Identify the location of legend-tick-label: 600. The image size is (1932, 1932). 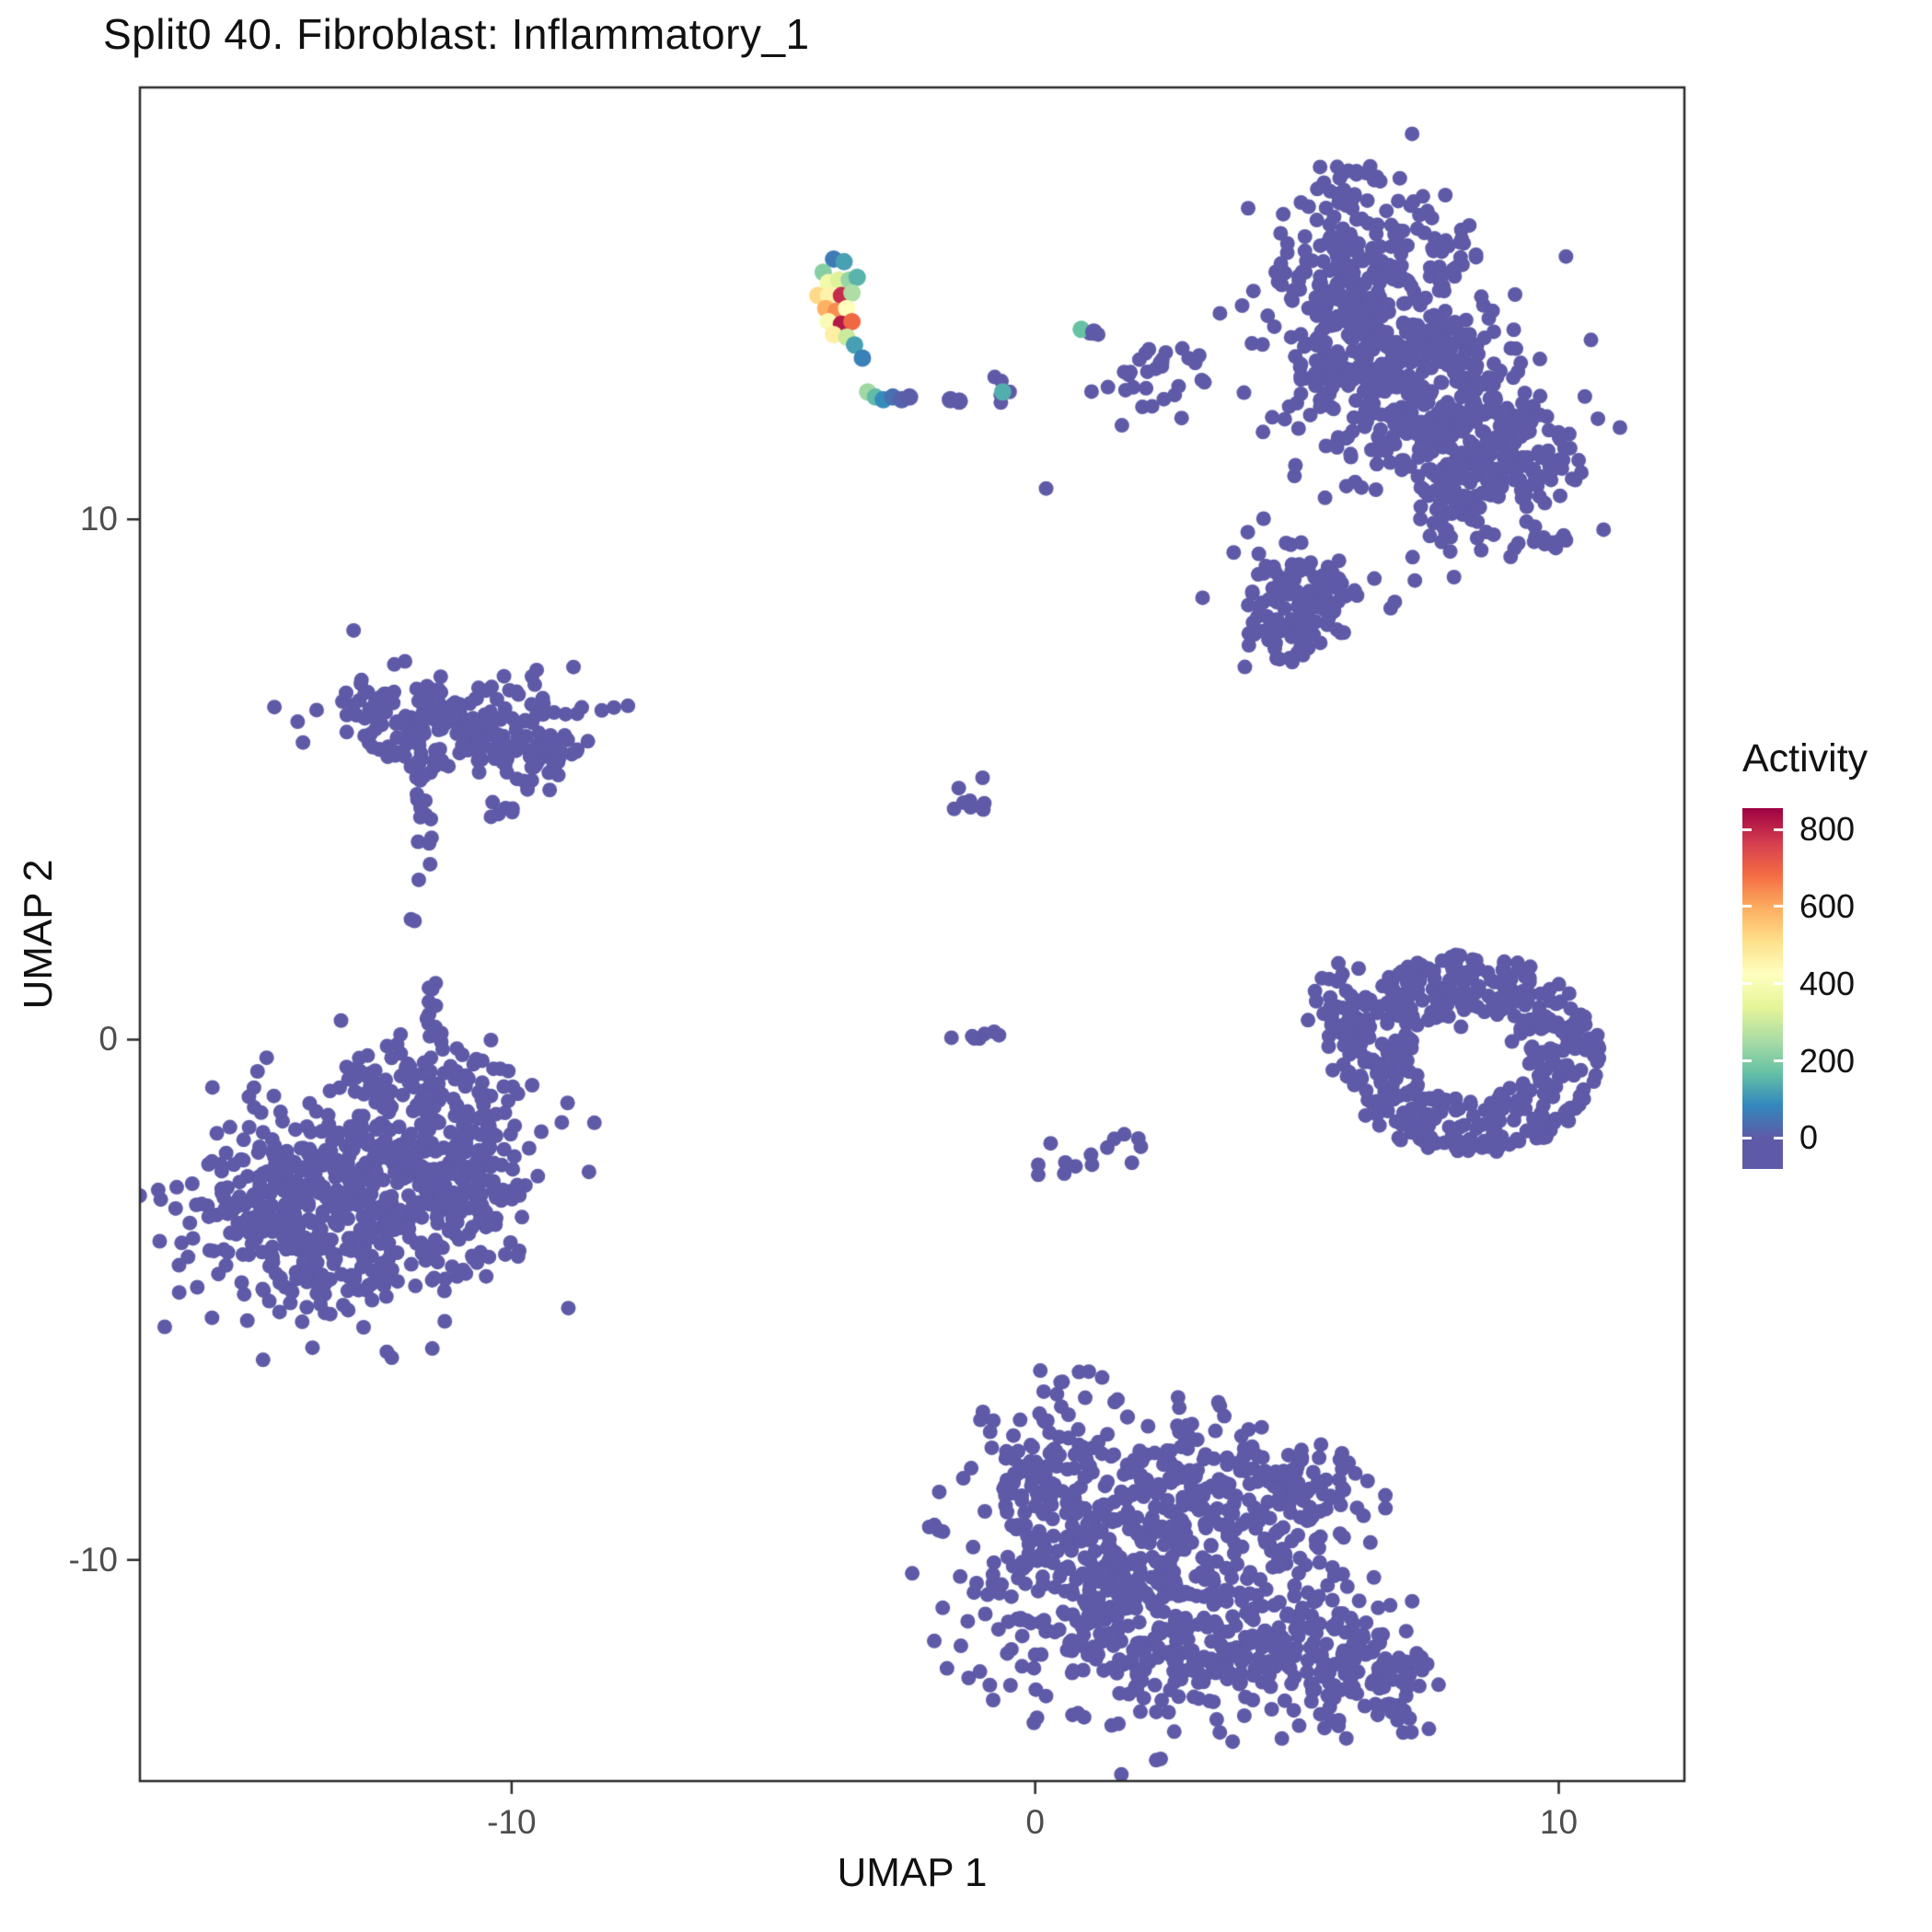
(1828, 906).